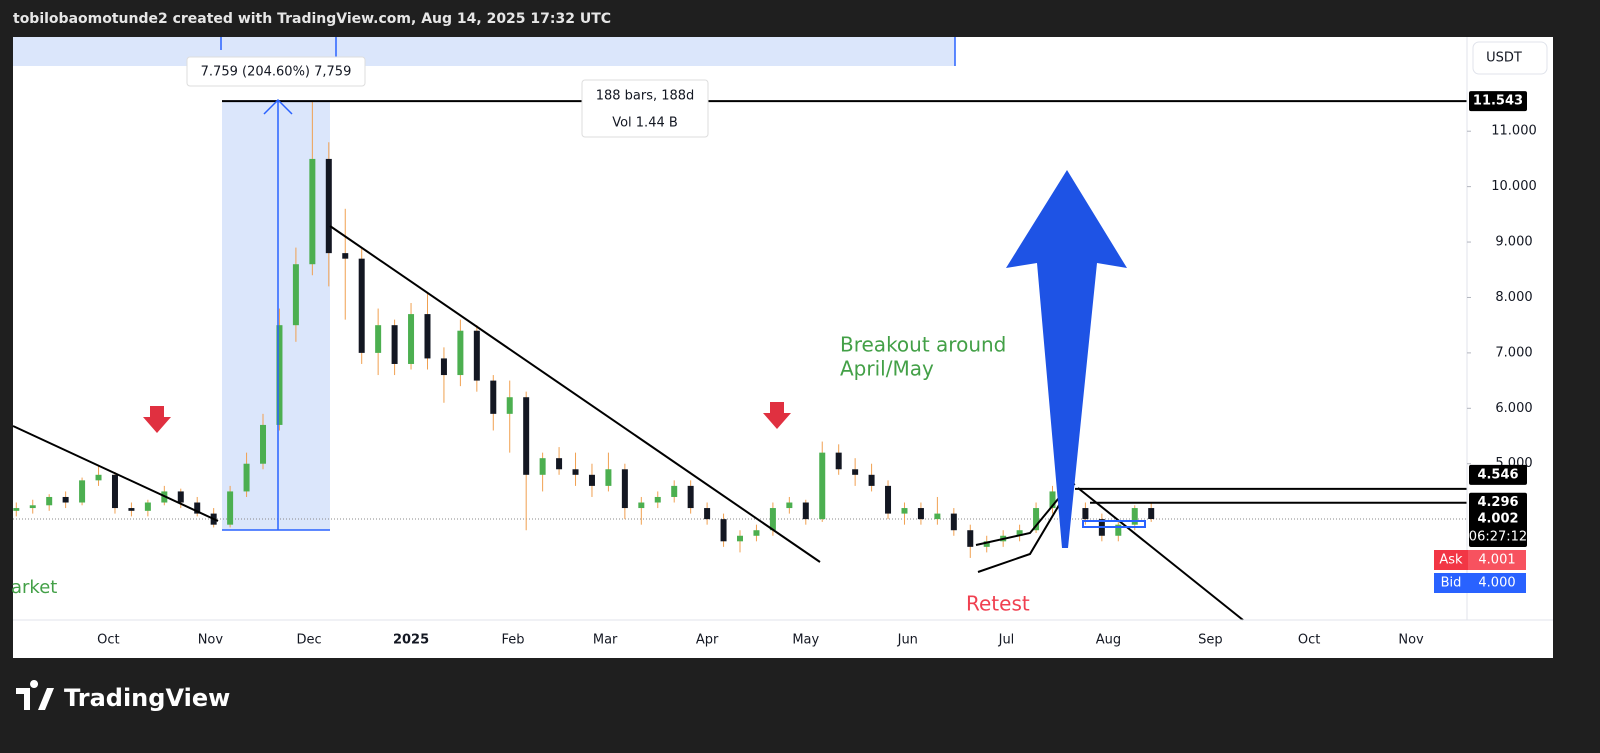 The width and height of the screenshot is (1600, 753). I want to click on bid-value: 4.000, so click(1496, 583).